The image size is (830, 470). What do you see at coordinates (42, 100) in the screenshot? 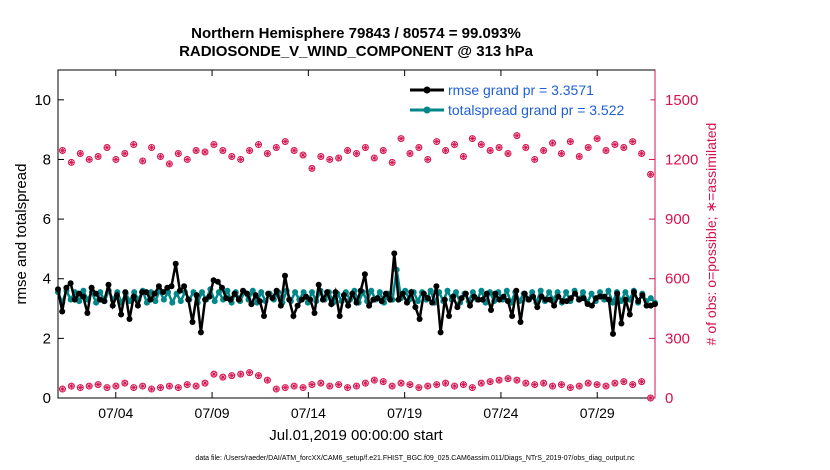
I see `y-left-tick-label: 10` at bounding box center [42, 100].